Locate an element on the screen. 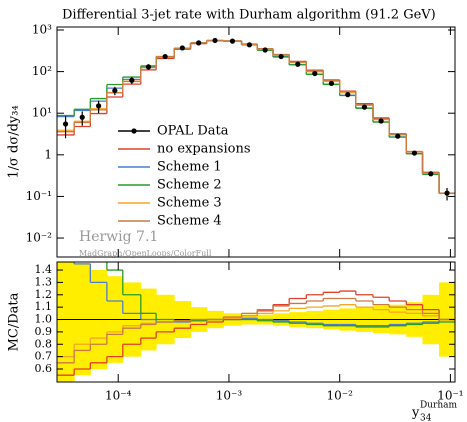 The height and width of the screenshot is (422, 467). y-tick-label: 10³ is located at coordinates (42, 29).